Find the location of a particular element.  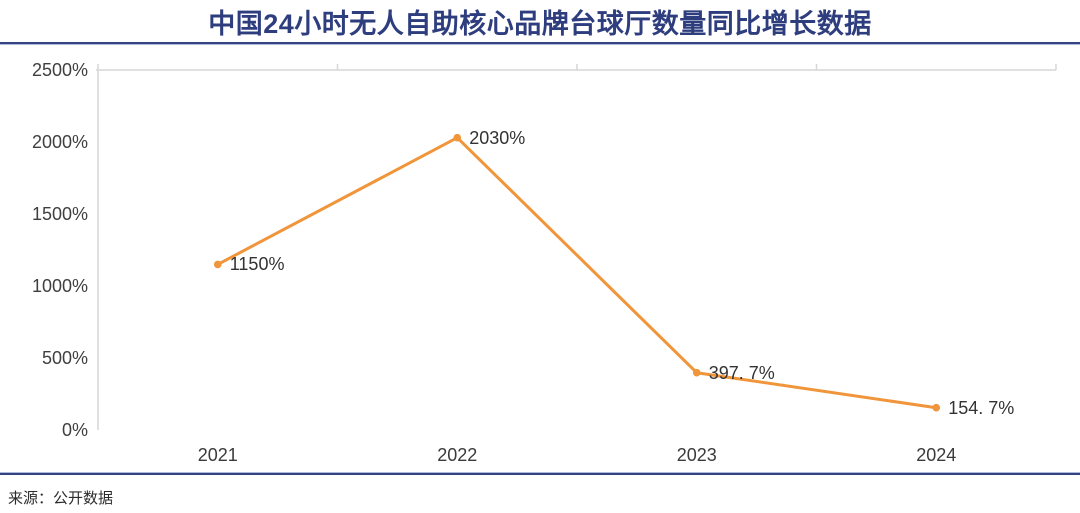

footer-divider is located at coordinates (540, 473).